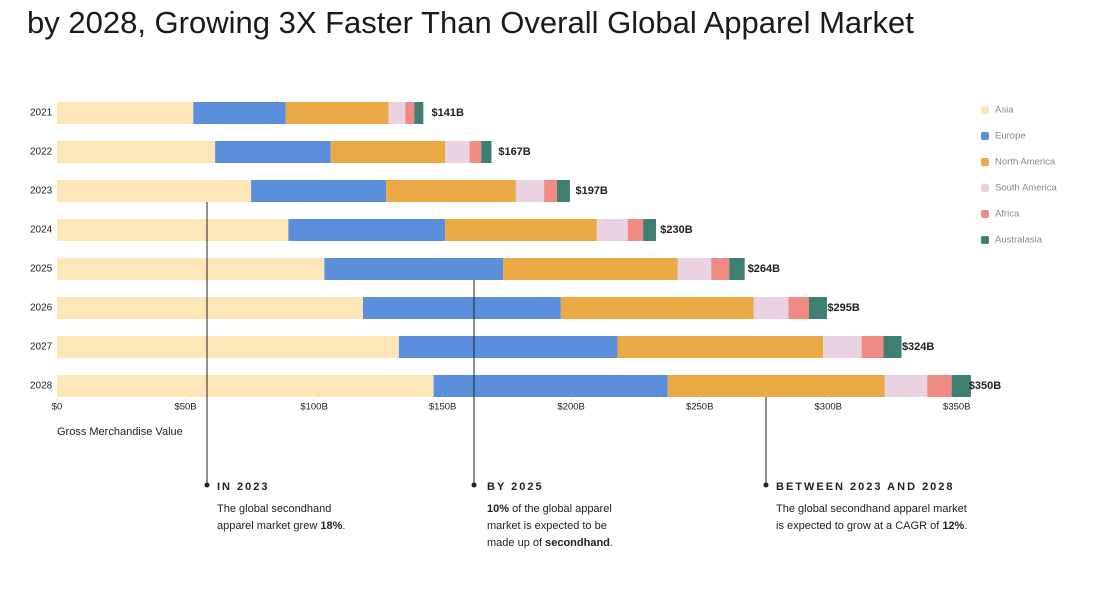 This screenshot has width=1095, height=600. I want to click on x-tick-label: $50B, so click(185, 407).